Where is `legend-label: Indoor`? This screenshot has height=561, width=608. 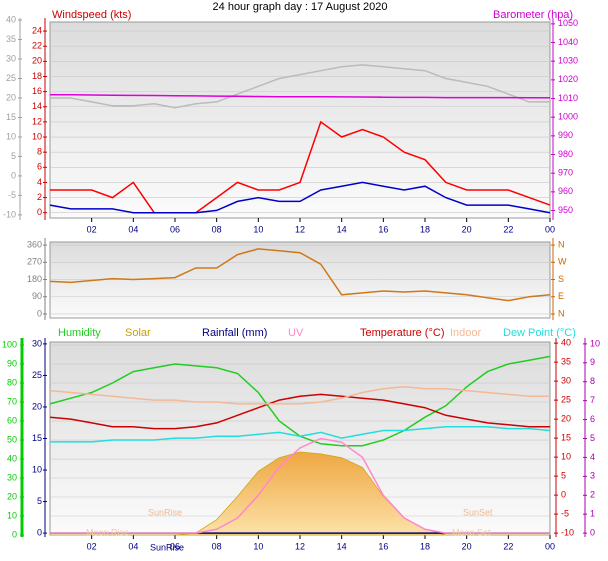 legend-label: Indoor is located at coordinates (466, 333).